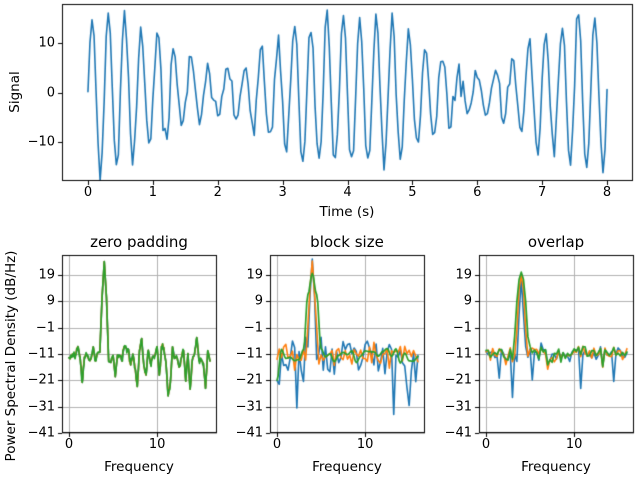  Describe the element at coordinates (347, 242) in the screenshot. I see `psd-title-block-size: block size` at that location.